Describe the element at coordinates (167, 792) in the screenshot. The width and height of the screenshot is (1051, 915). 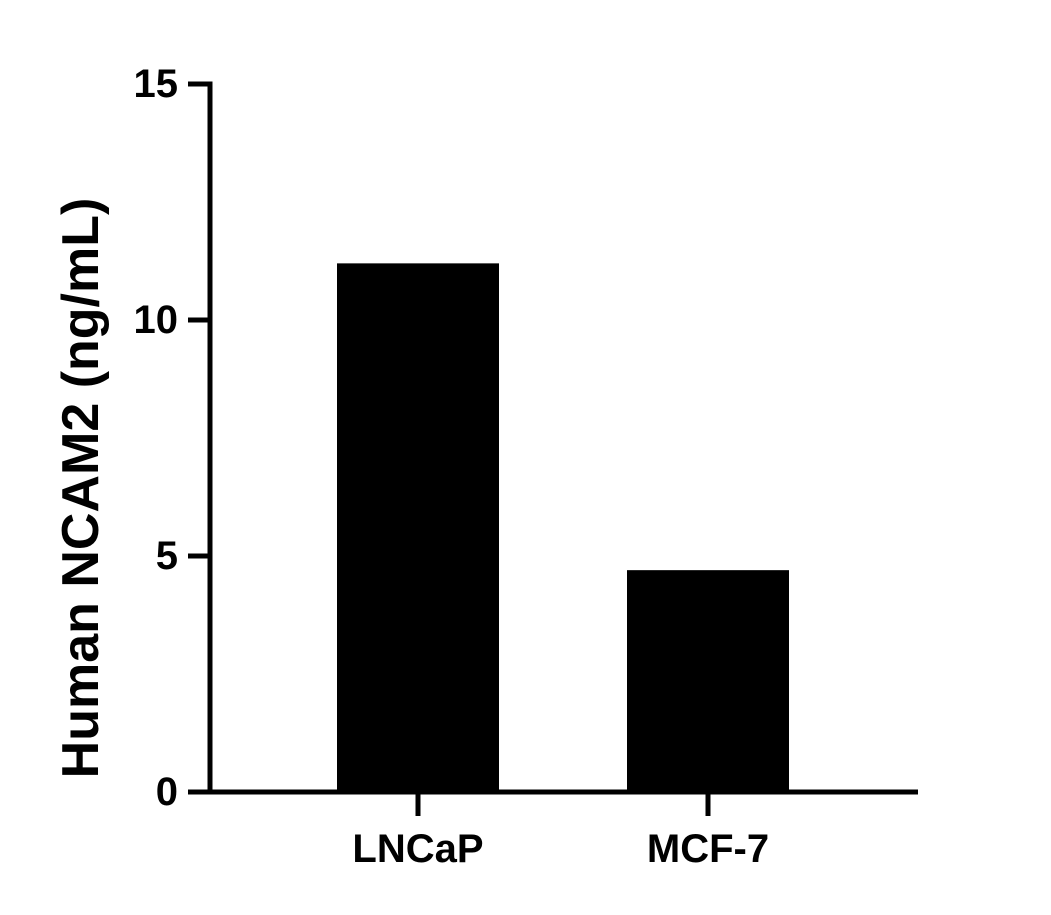
I see `y-tick-label: 0` at that location.